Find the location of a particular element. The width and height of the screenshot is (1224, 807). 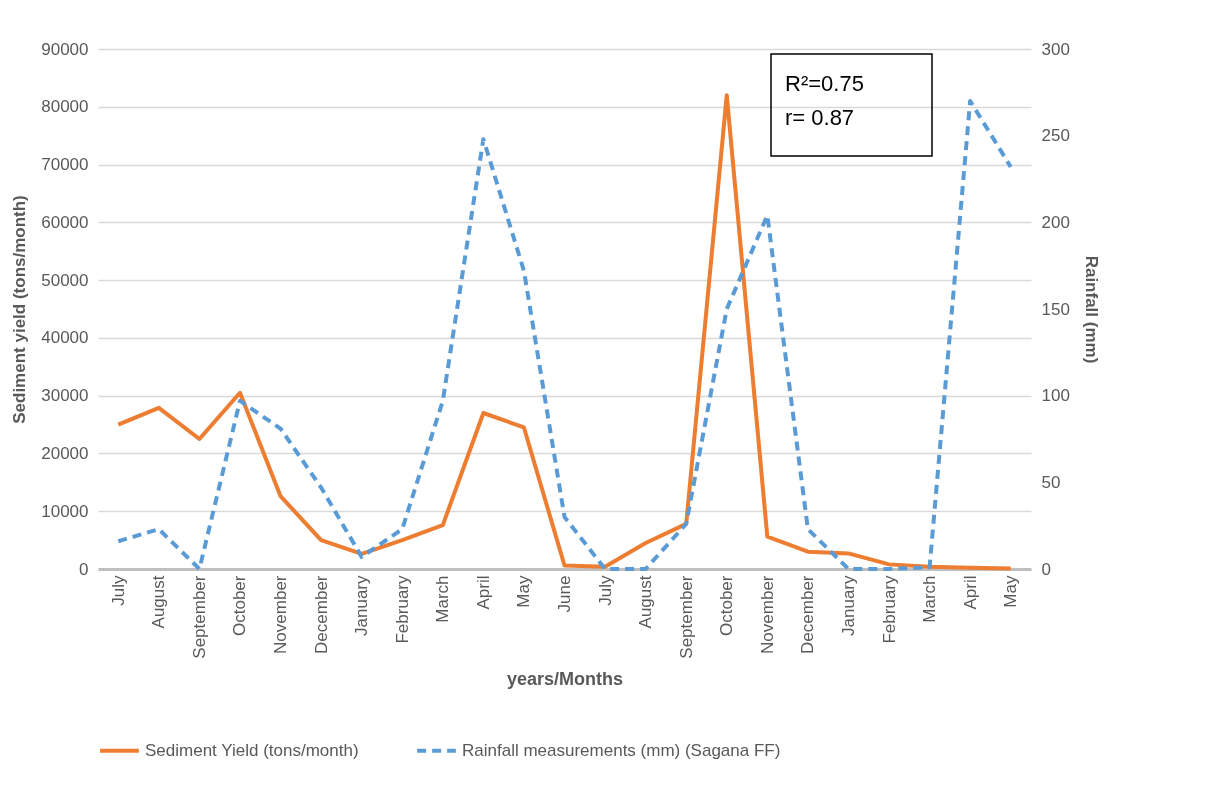

y2-axis-title: Rainfall (mm) is located at coordinates (1091, 309).